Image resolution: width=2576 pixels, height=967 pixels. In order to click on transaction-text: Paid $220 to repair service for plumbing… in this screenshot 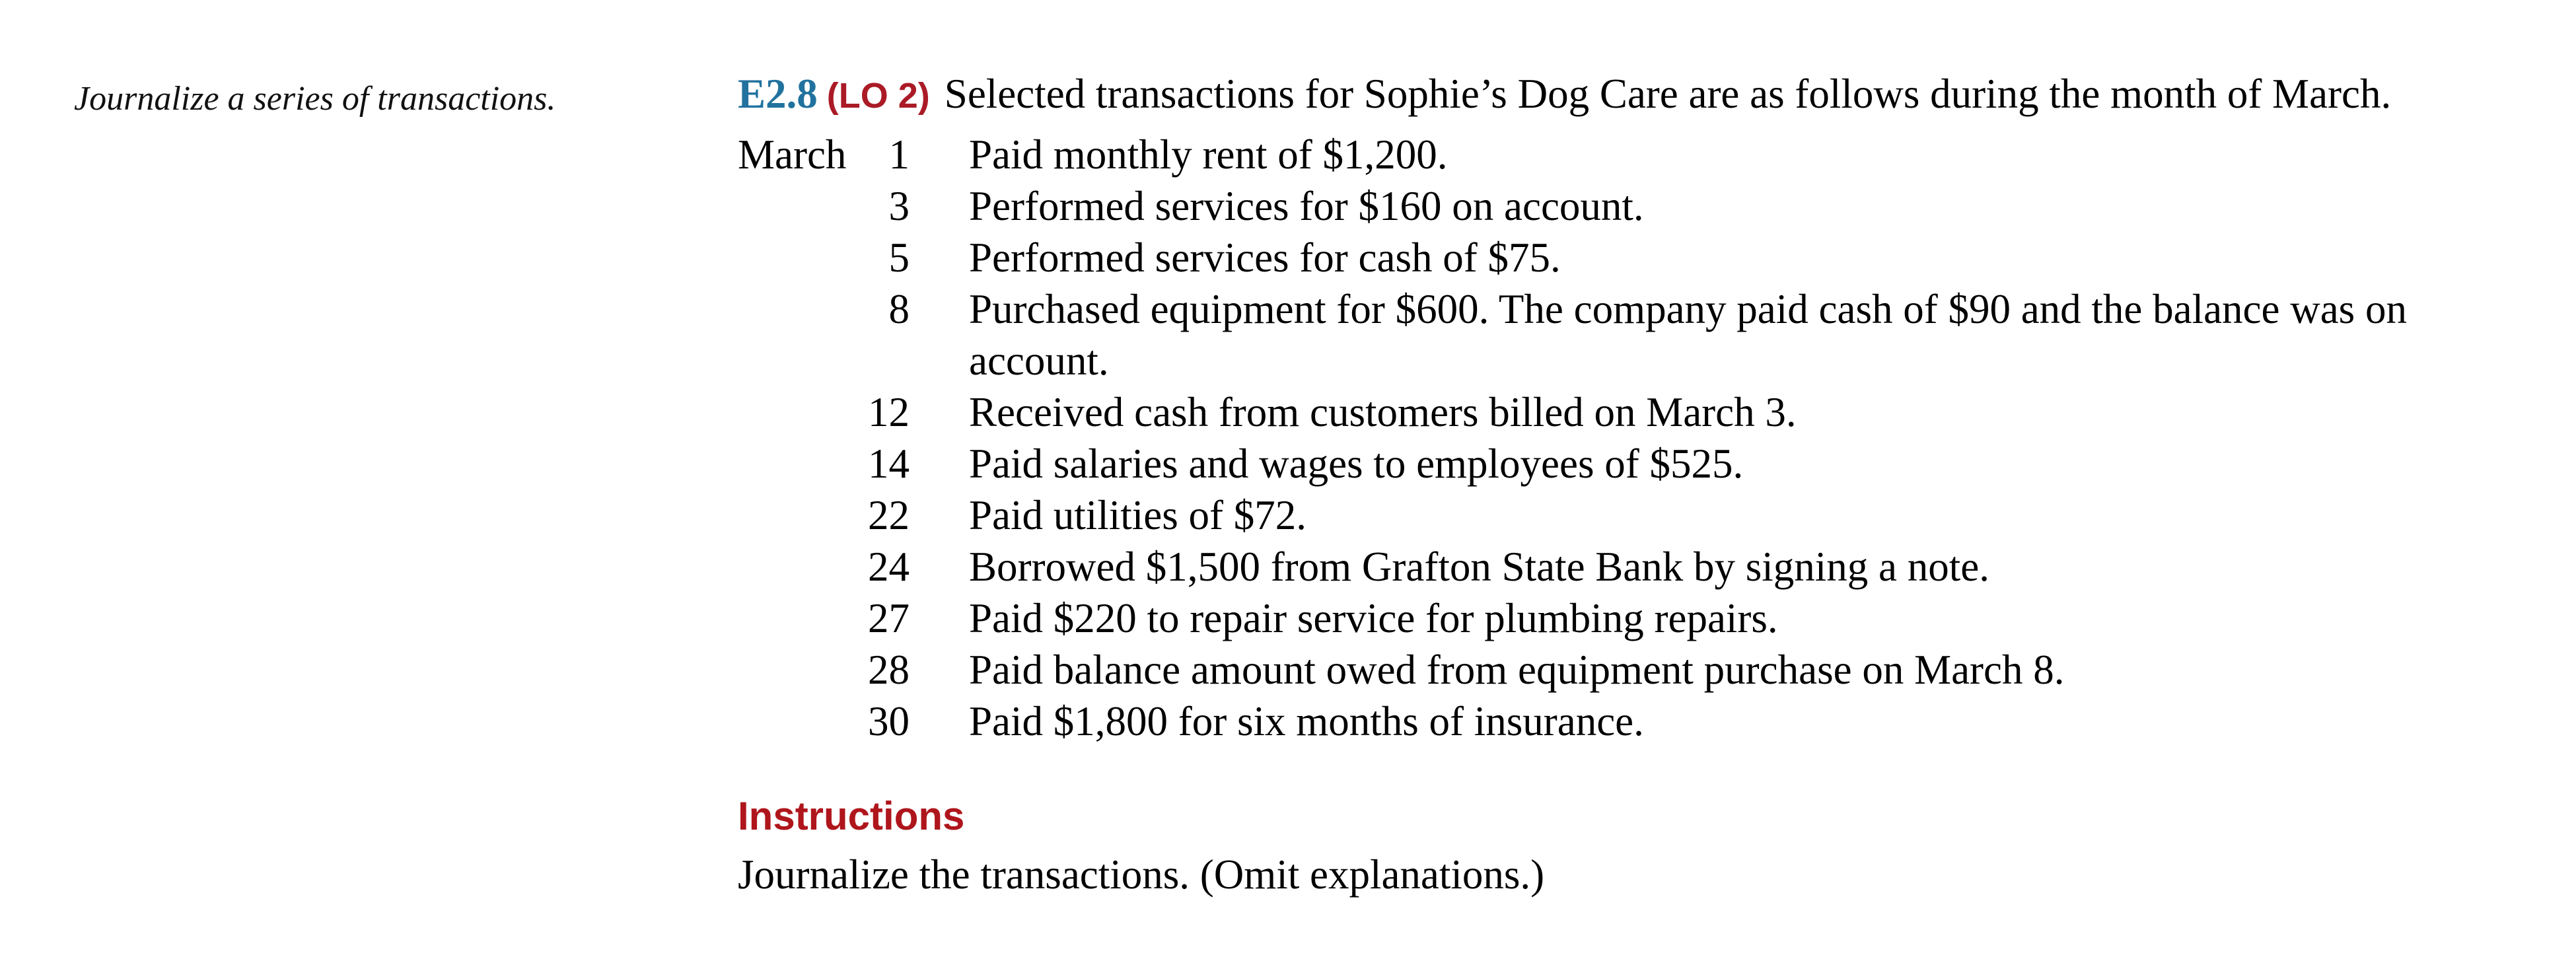, I will do `click(1374, 618)`.